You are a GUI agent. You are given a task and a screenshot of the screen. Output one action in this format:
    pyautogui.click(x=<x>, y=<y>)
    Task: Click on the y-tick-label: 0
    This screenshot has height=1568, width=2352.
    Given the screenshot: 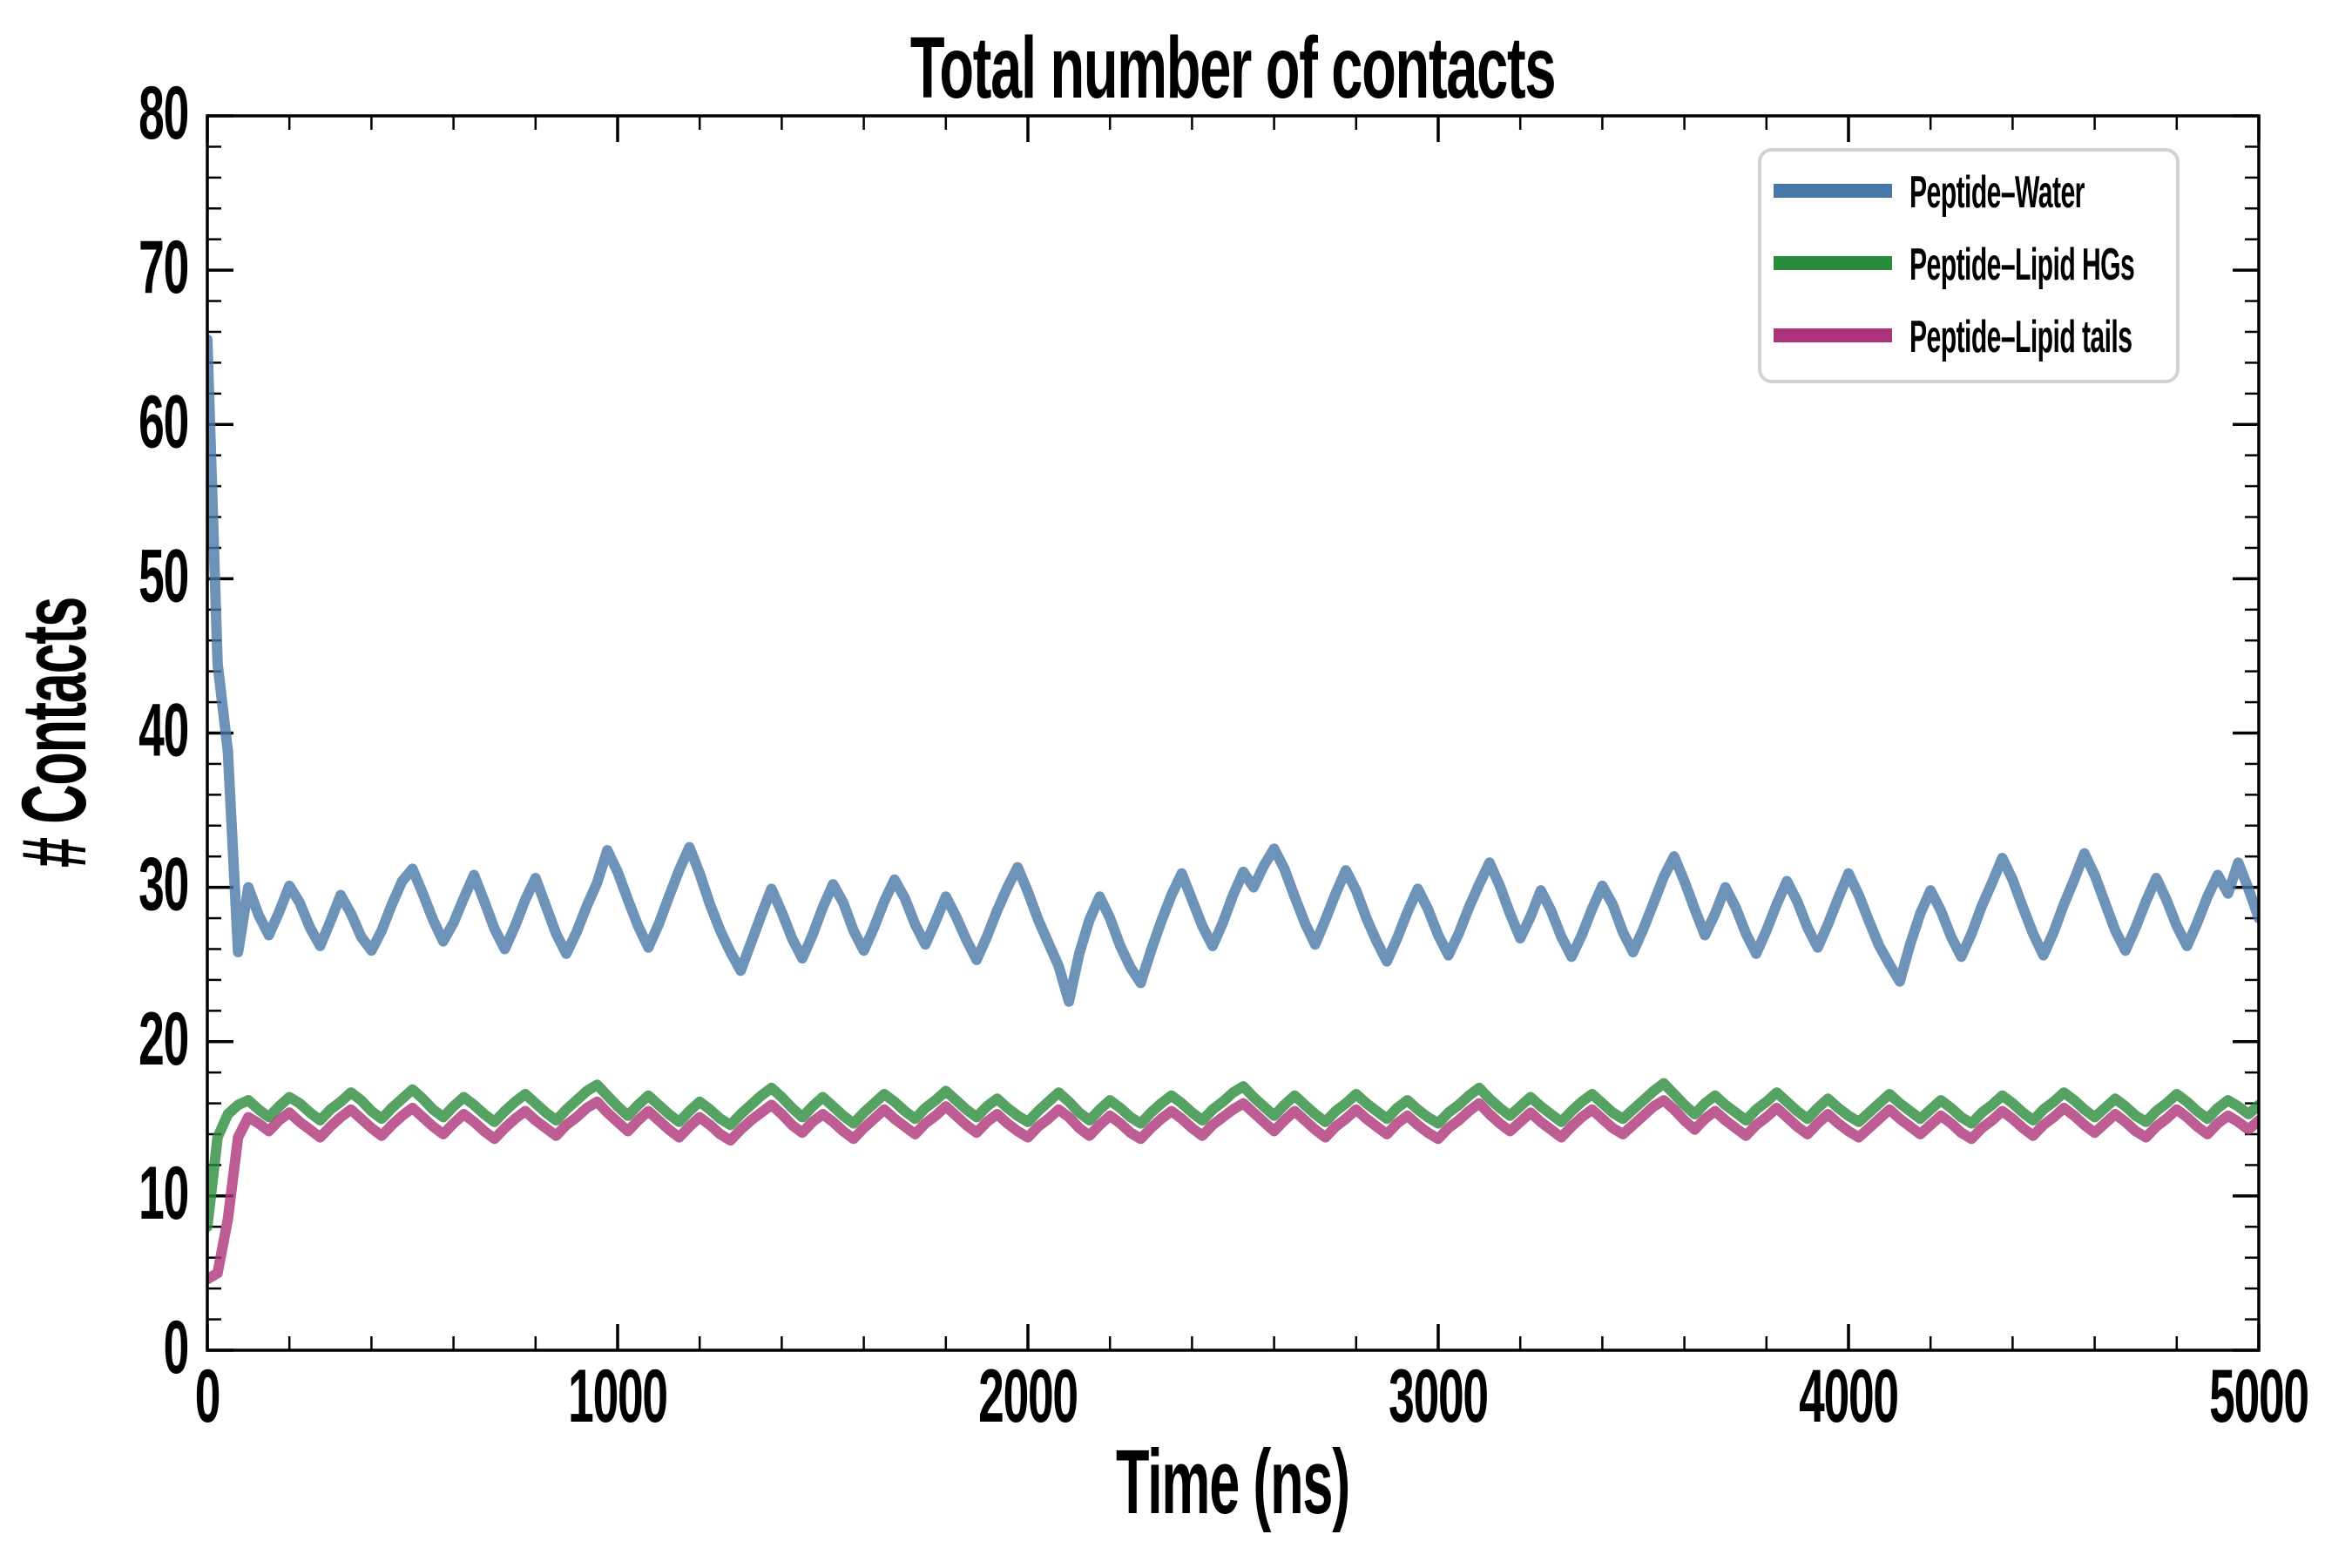 What is the action you would take?
    pyautogui.click(x=176, y=1348)
    